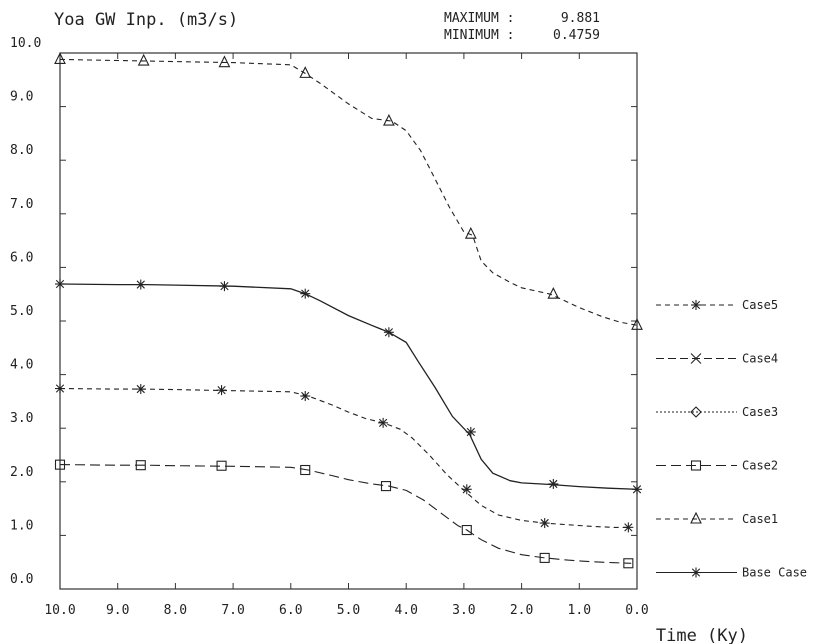  Describe the element at coordinates (21, 418) in the screenshot. I see `y-tick-label: 3.0` at that location.